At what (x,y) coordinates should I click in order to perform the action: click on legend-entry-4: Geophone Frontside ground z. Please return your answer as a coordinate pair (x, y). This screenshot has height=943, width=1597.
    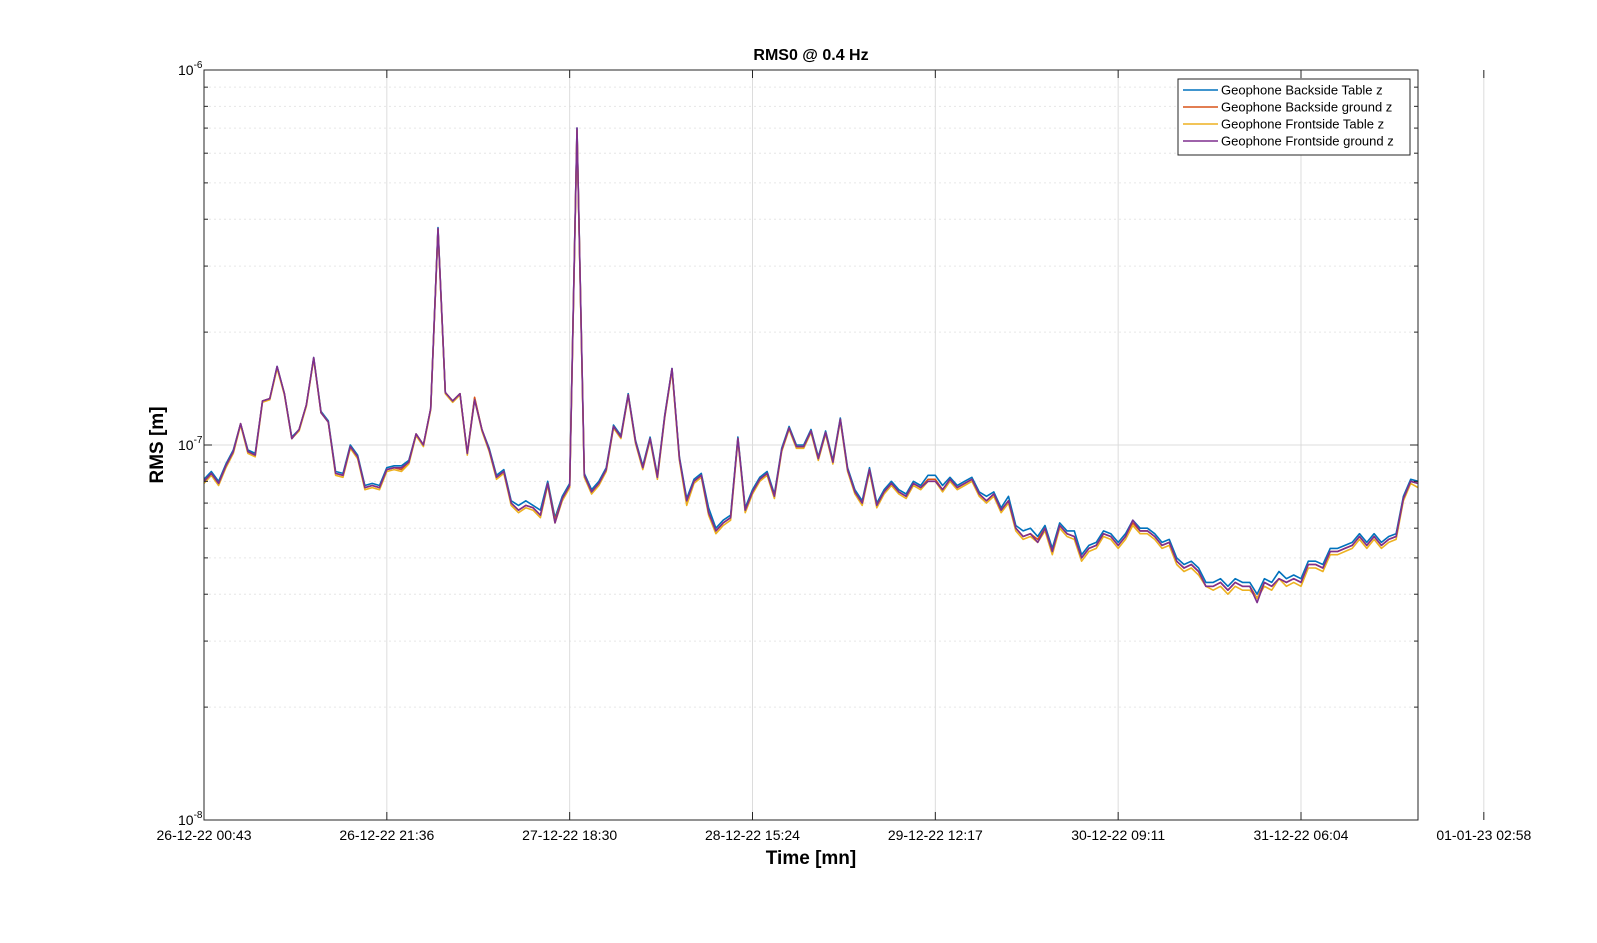
    Looking at the image, I should click on (1307, 141).